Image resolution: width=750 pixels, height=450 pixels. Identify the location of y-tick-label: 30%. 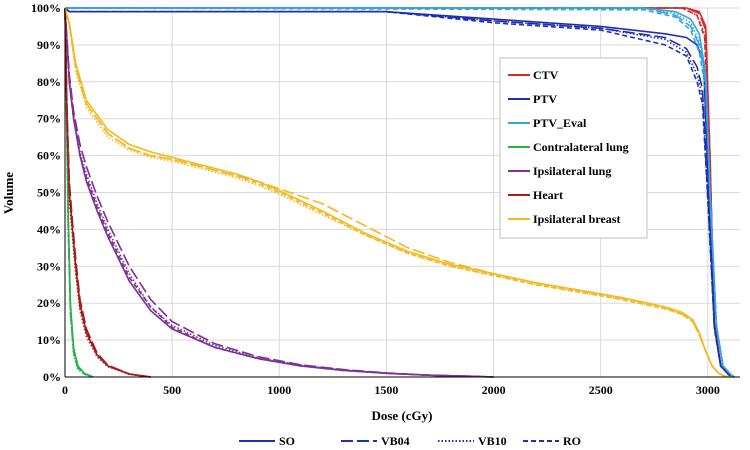
(49, 266).